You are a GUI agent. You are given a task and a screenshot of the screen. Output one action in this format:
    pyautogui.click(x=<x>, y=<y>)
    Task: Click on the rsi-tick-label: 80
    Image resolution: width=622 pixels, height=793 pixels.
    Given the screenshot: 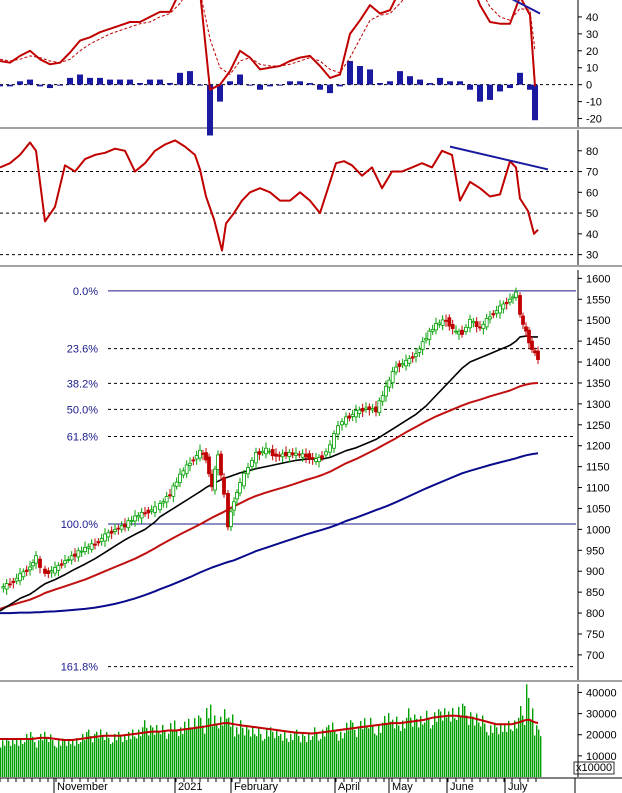 What is the action you would take?
    pyautogui.click(x=592, y=152)
    